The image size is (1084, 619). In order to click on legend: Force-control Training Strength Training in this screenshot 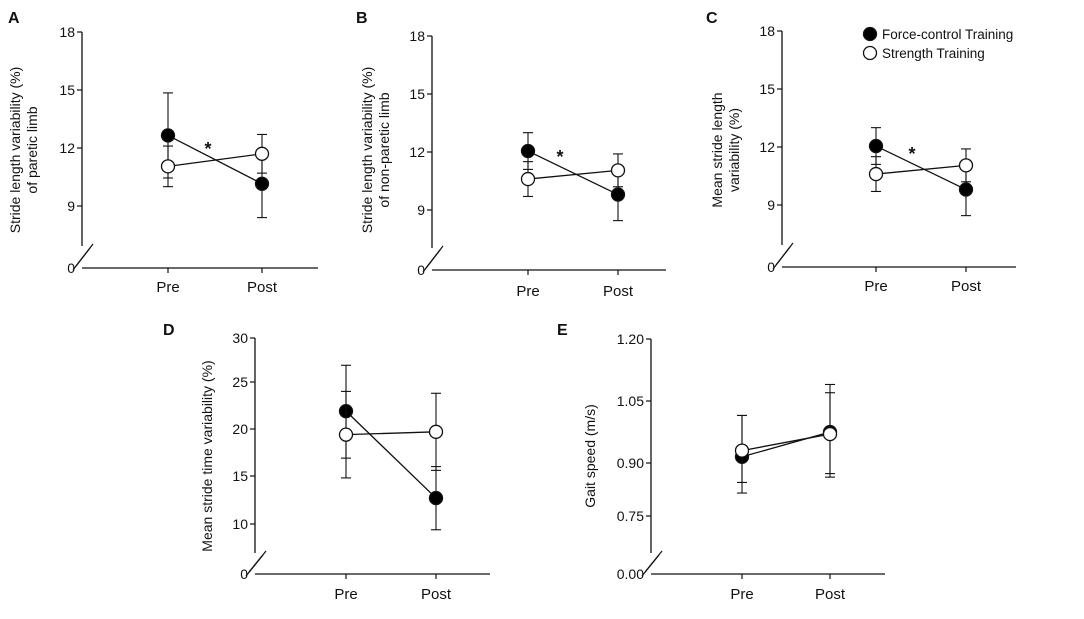, I will do `click(937, 43)`.